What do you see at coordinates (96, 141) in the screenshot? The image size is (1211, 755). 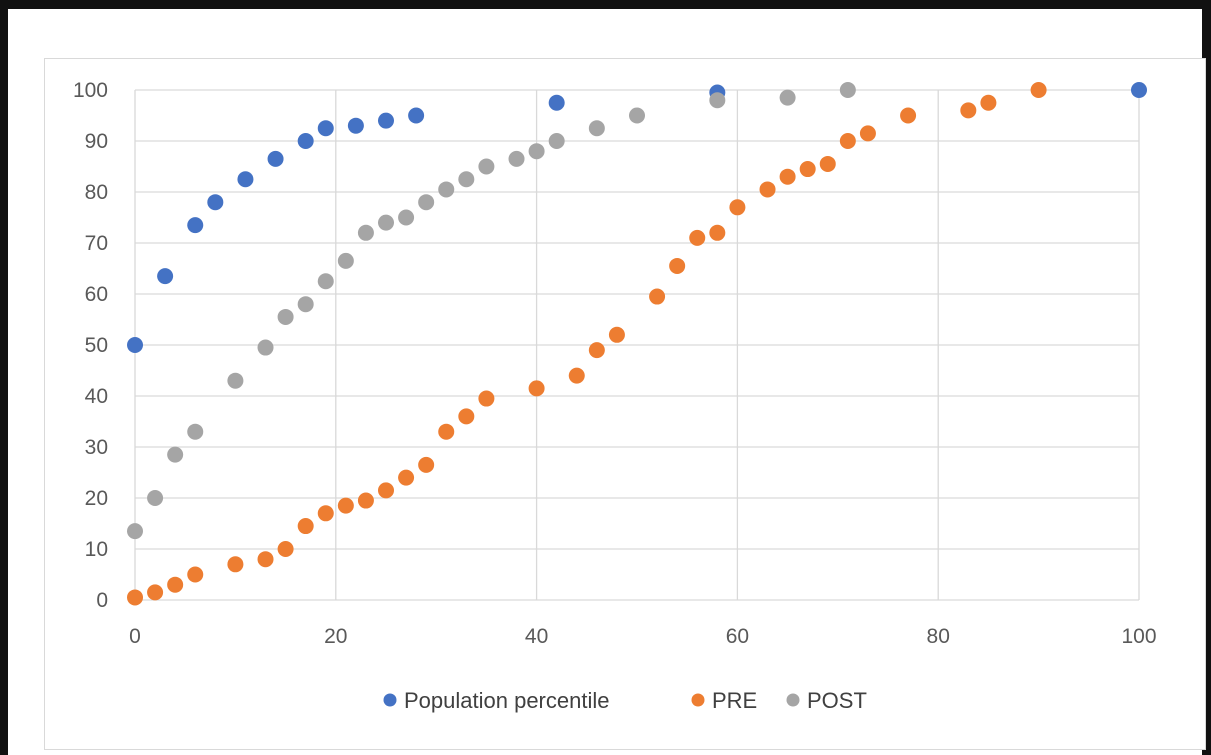 I see `y-tick-label: 90` at bounding box center [96, 141].